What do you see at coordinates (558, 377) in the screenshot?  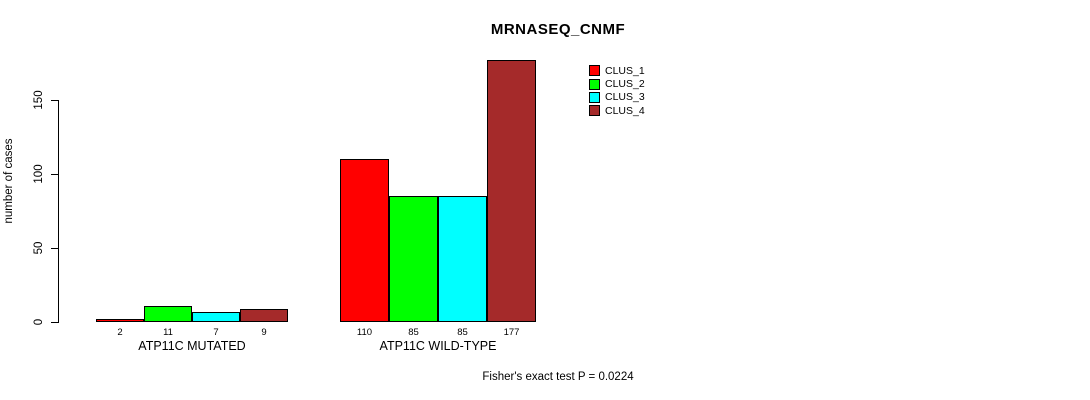 I see `footnote-text: Fisher's exact test P = 0.0224` at bounding box center [558, 377].